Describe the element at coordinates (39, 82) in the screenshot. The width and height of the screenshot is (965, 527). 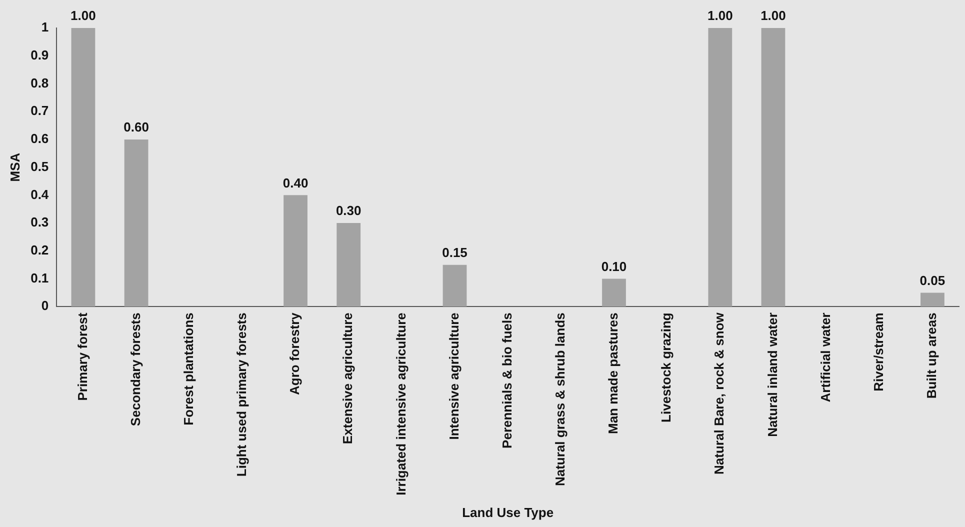
I see `y-tick-label: 0.8` at that location.